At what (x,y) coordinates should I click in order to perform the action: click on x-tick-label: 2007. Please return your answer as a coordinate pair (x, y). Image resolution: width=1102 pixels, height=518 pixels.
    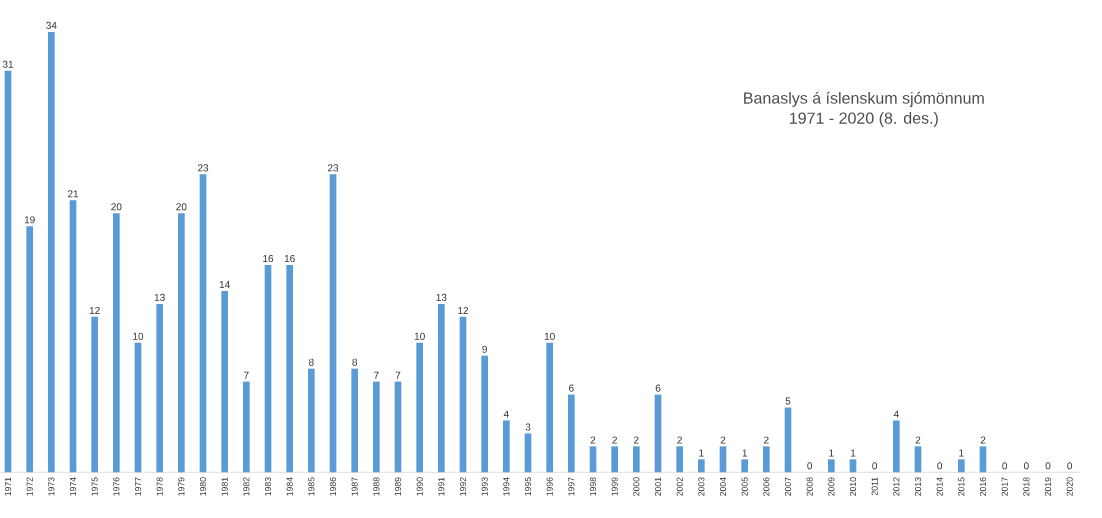
    Looking at the image, I should click on (788, 487).